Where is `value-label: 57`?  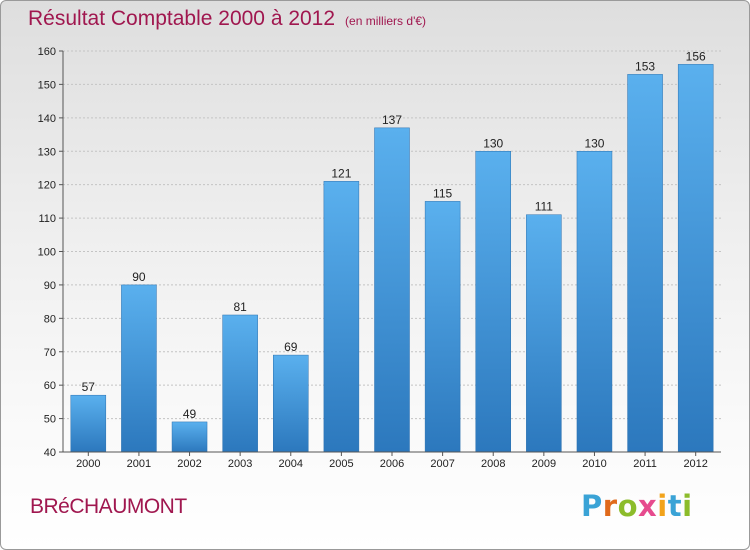 value-label: 57 is located at coordinates (89, 387).